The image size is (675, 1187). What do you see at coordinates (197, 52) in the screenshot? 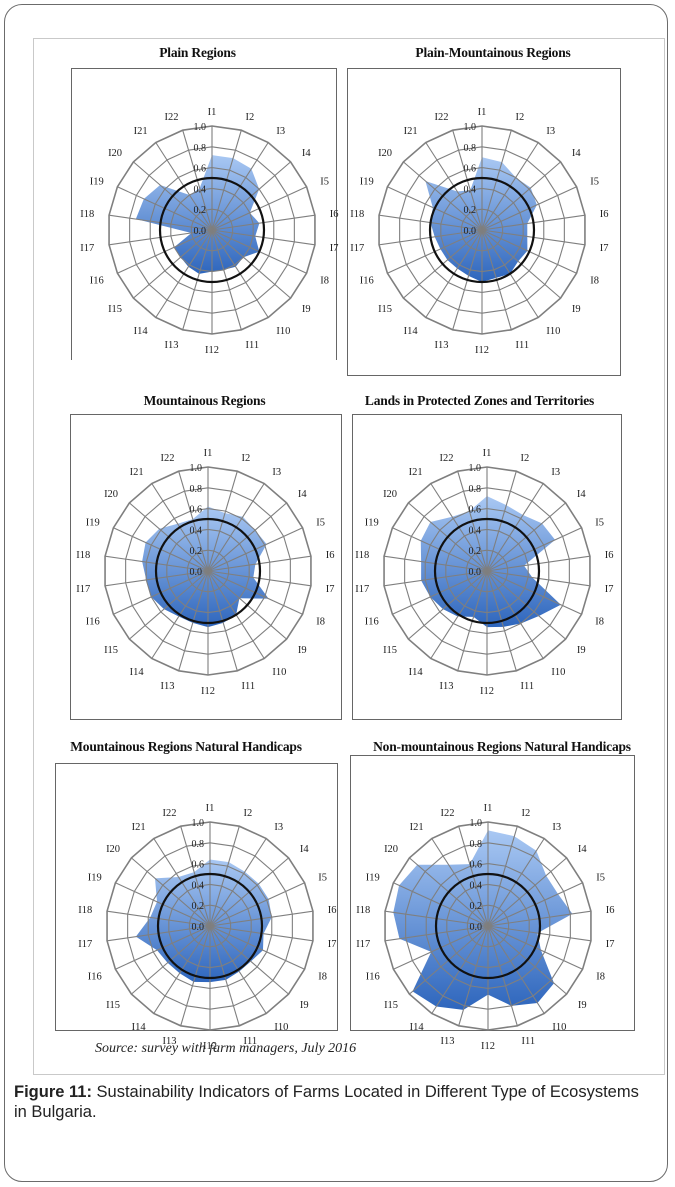
I see `chart-title: Plain Regions` at bounding box center [197, 52].